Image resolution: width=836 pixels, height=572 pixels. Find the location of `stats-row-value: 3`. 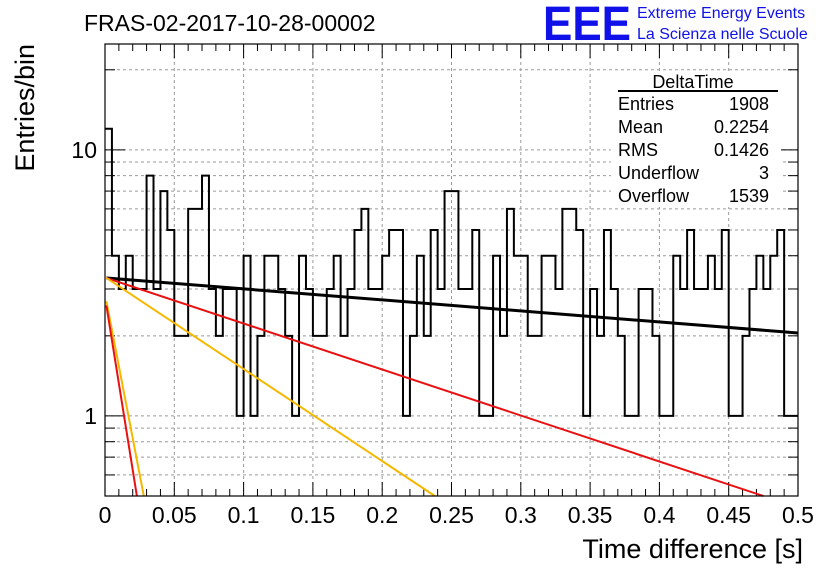

stats-row-value: 3 is located at coordinates (764, 173).